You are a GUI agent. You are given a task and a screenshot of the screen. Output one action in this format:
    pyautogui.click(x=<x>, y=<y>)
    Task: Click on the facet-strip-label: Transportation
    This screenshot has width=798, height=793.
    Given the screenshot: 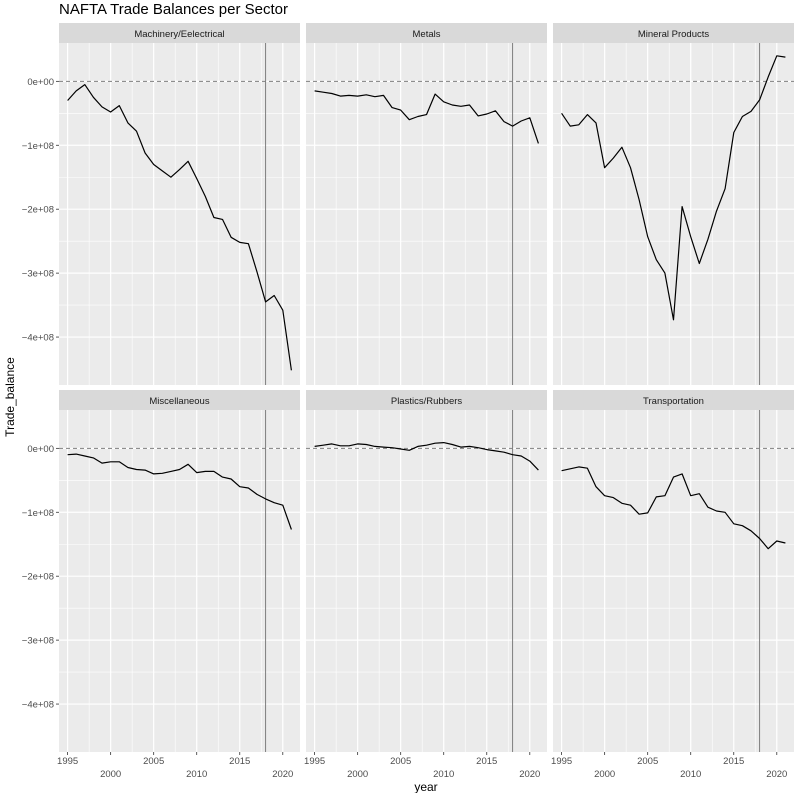 What is the action you would take?
    pyautogui.click(x=673, y=401)
    